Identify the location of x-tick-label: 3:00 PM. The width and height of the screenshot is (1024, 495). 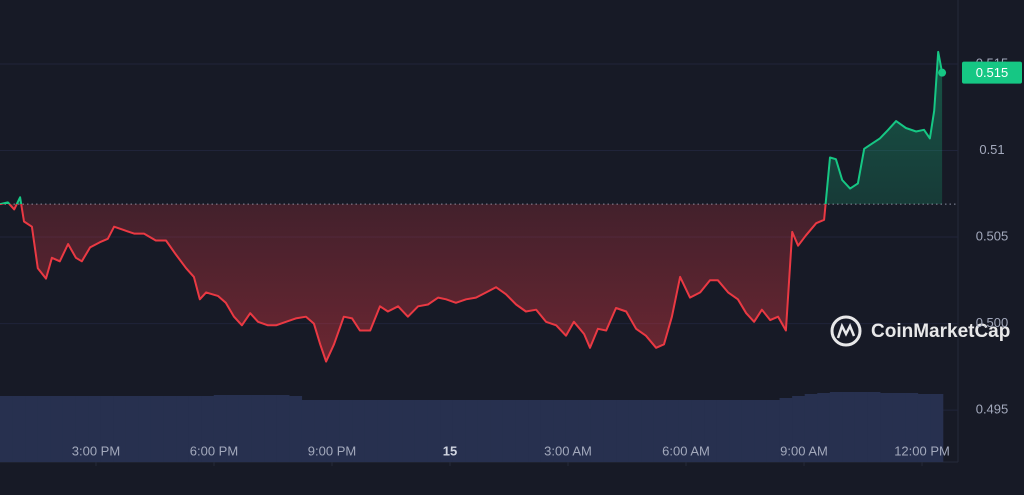
(96, 450).